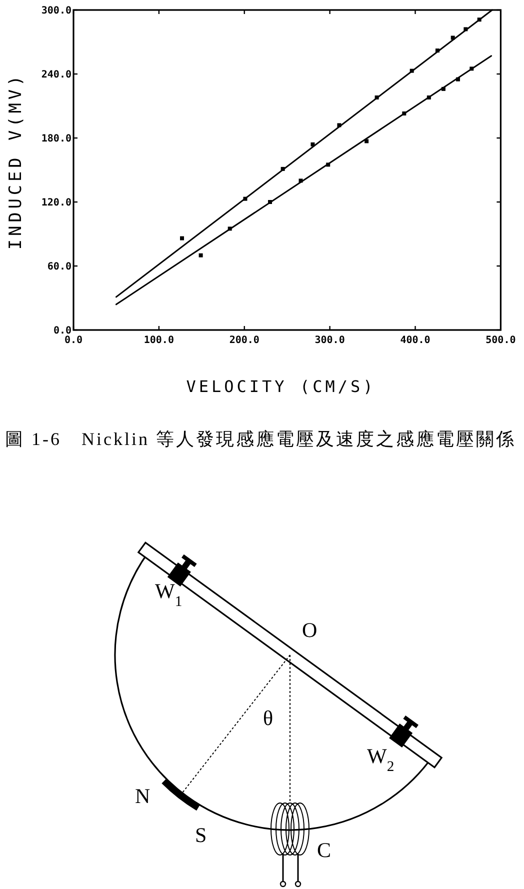  I want to click on x-tick-label: 0.0, so click(73, 340).